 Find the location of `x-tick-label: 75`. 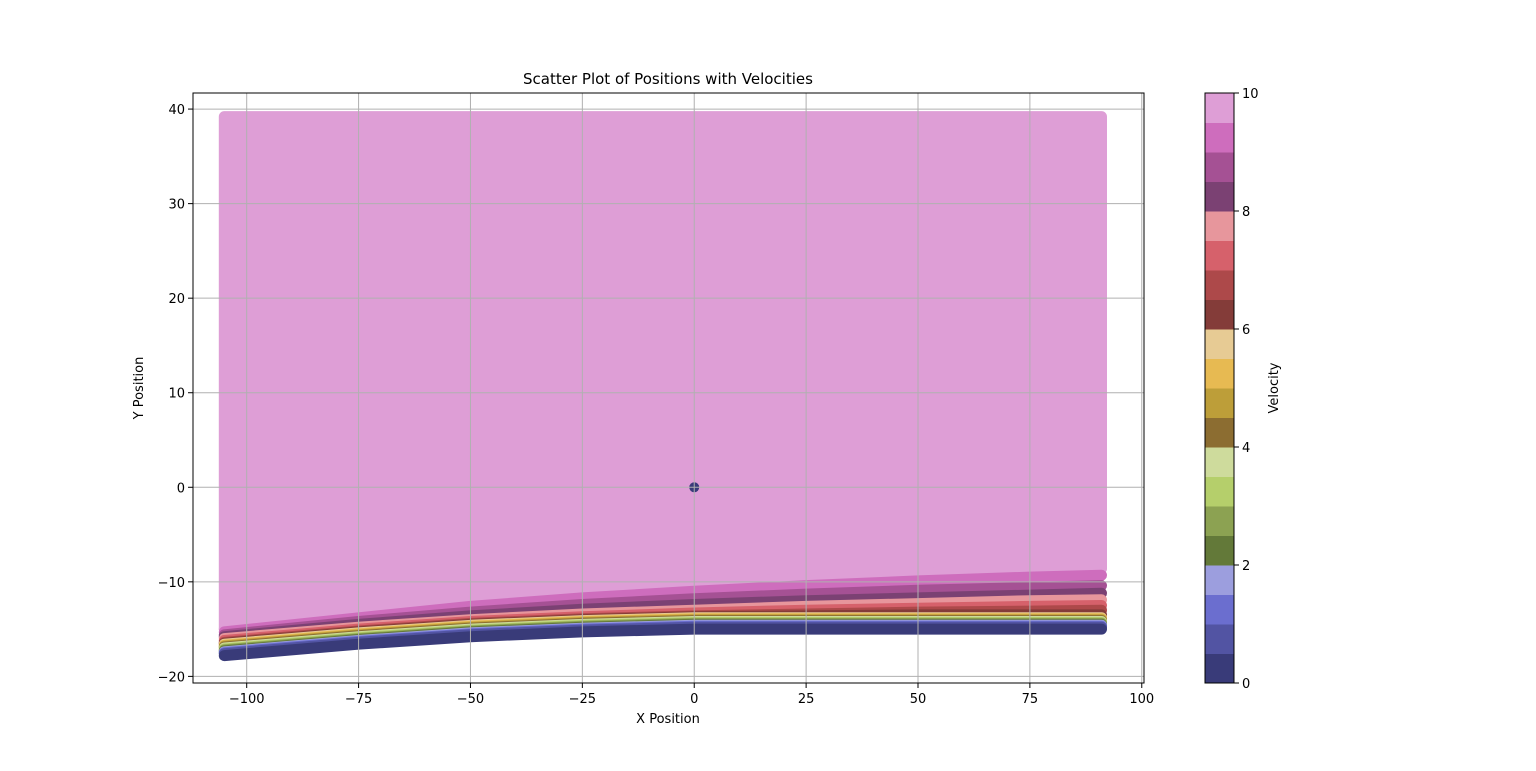

x-tick-label: 75 is located at coordinates (1030, 699).